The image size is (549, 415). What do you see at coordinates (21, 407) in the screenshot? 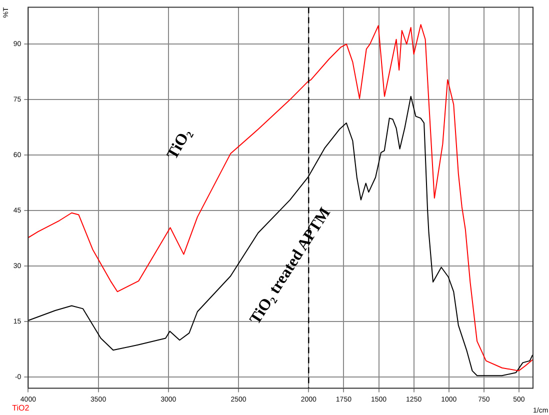
I see `text: TiO2` at bounding box center [21, 407].